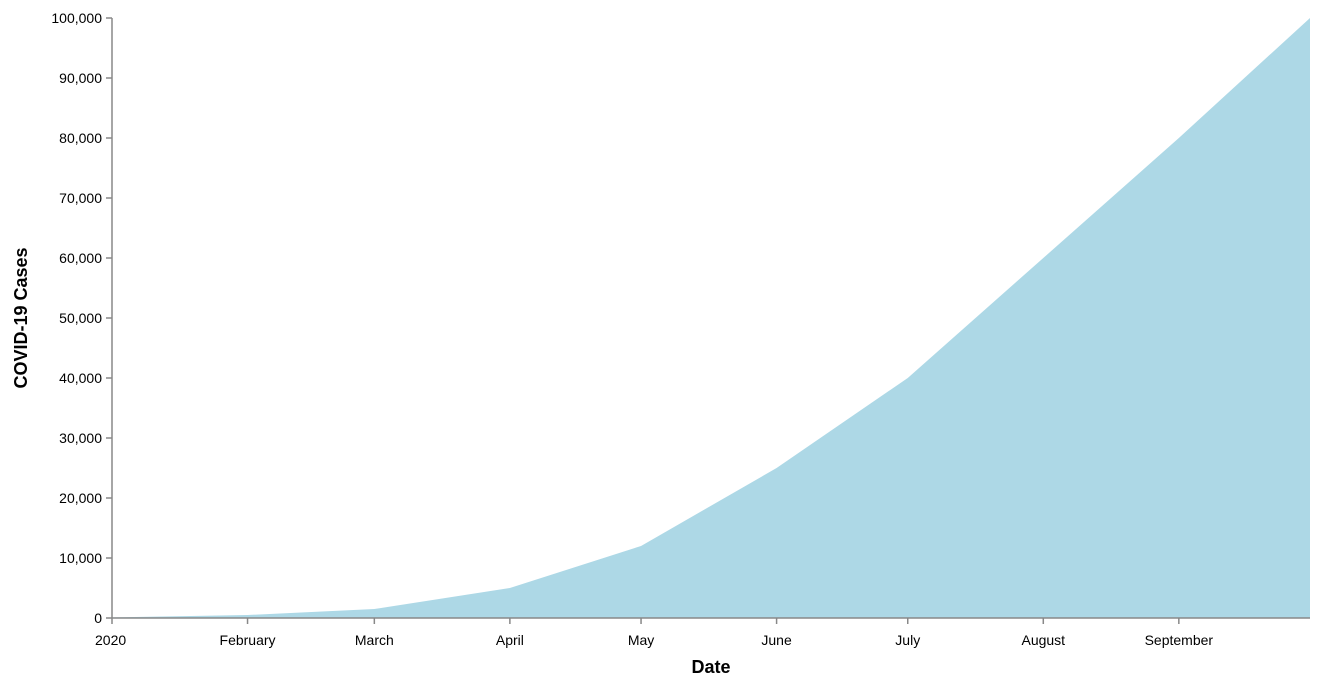  Describe the element at coordinates (80, 498) in the screenshot. I see `y-tick-label: 20,000` at that location.